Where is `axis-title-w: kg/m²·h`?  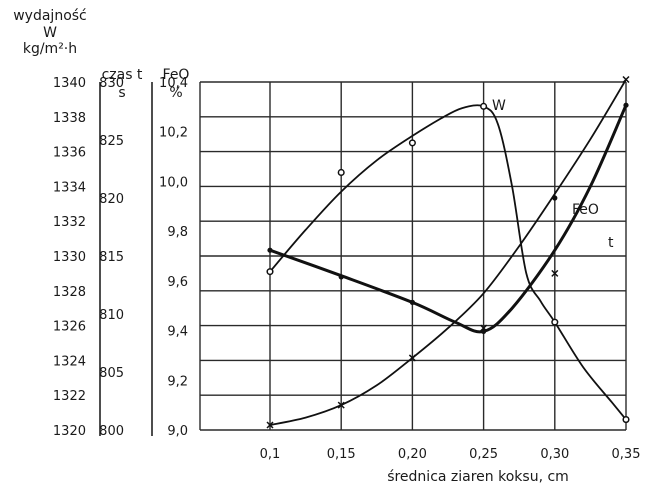 axis-title-w: kg/m²·h is located at coordinates (50, 49).